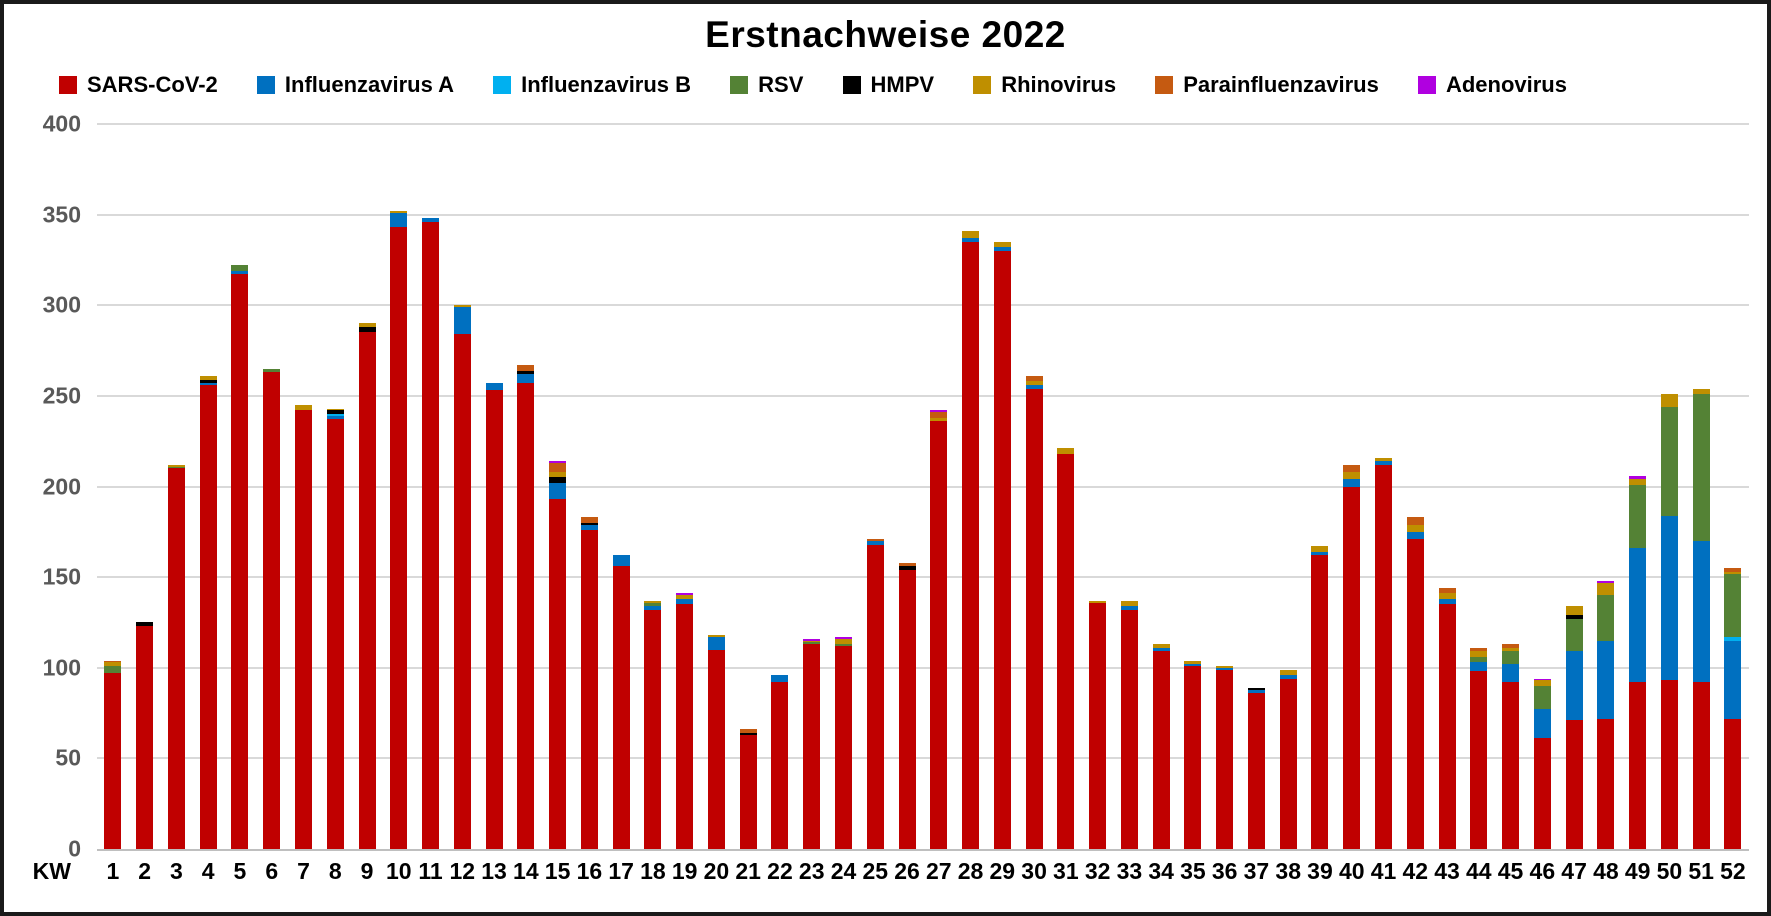 This screenshot has width=1771, height=916. Describe the element at coordinates (355, 85) in the screenshot. I see `legend-item-influenzavirus-a: Influenzavirus A` at that location.